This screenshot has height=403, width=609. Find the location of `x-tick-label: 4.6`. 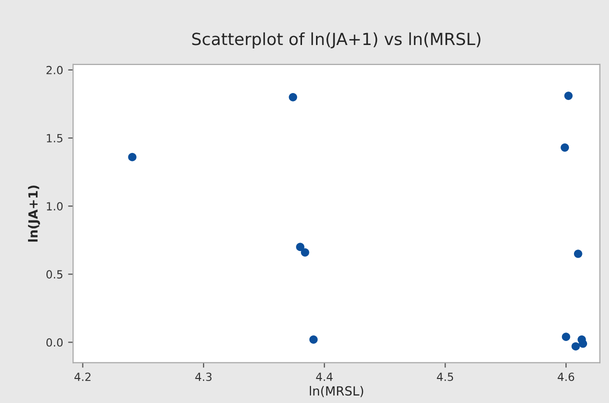

x-tick-label: 4.6 is located at coordinates (566, 377).